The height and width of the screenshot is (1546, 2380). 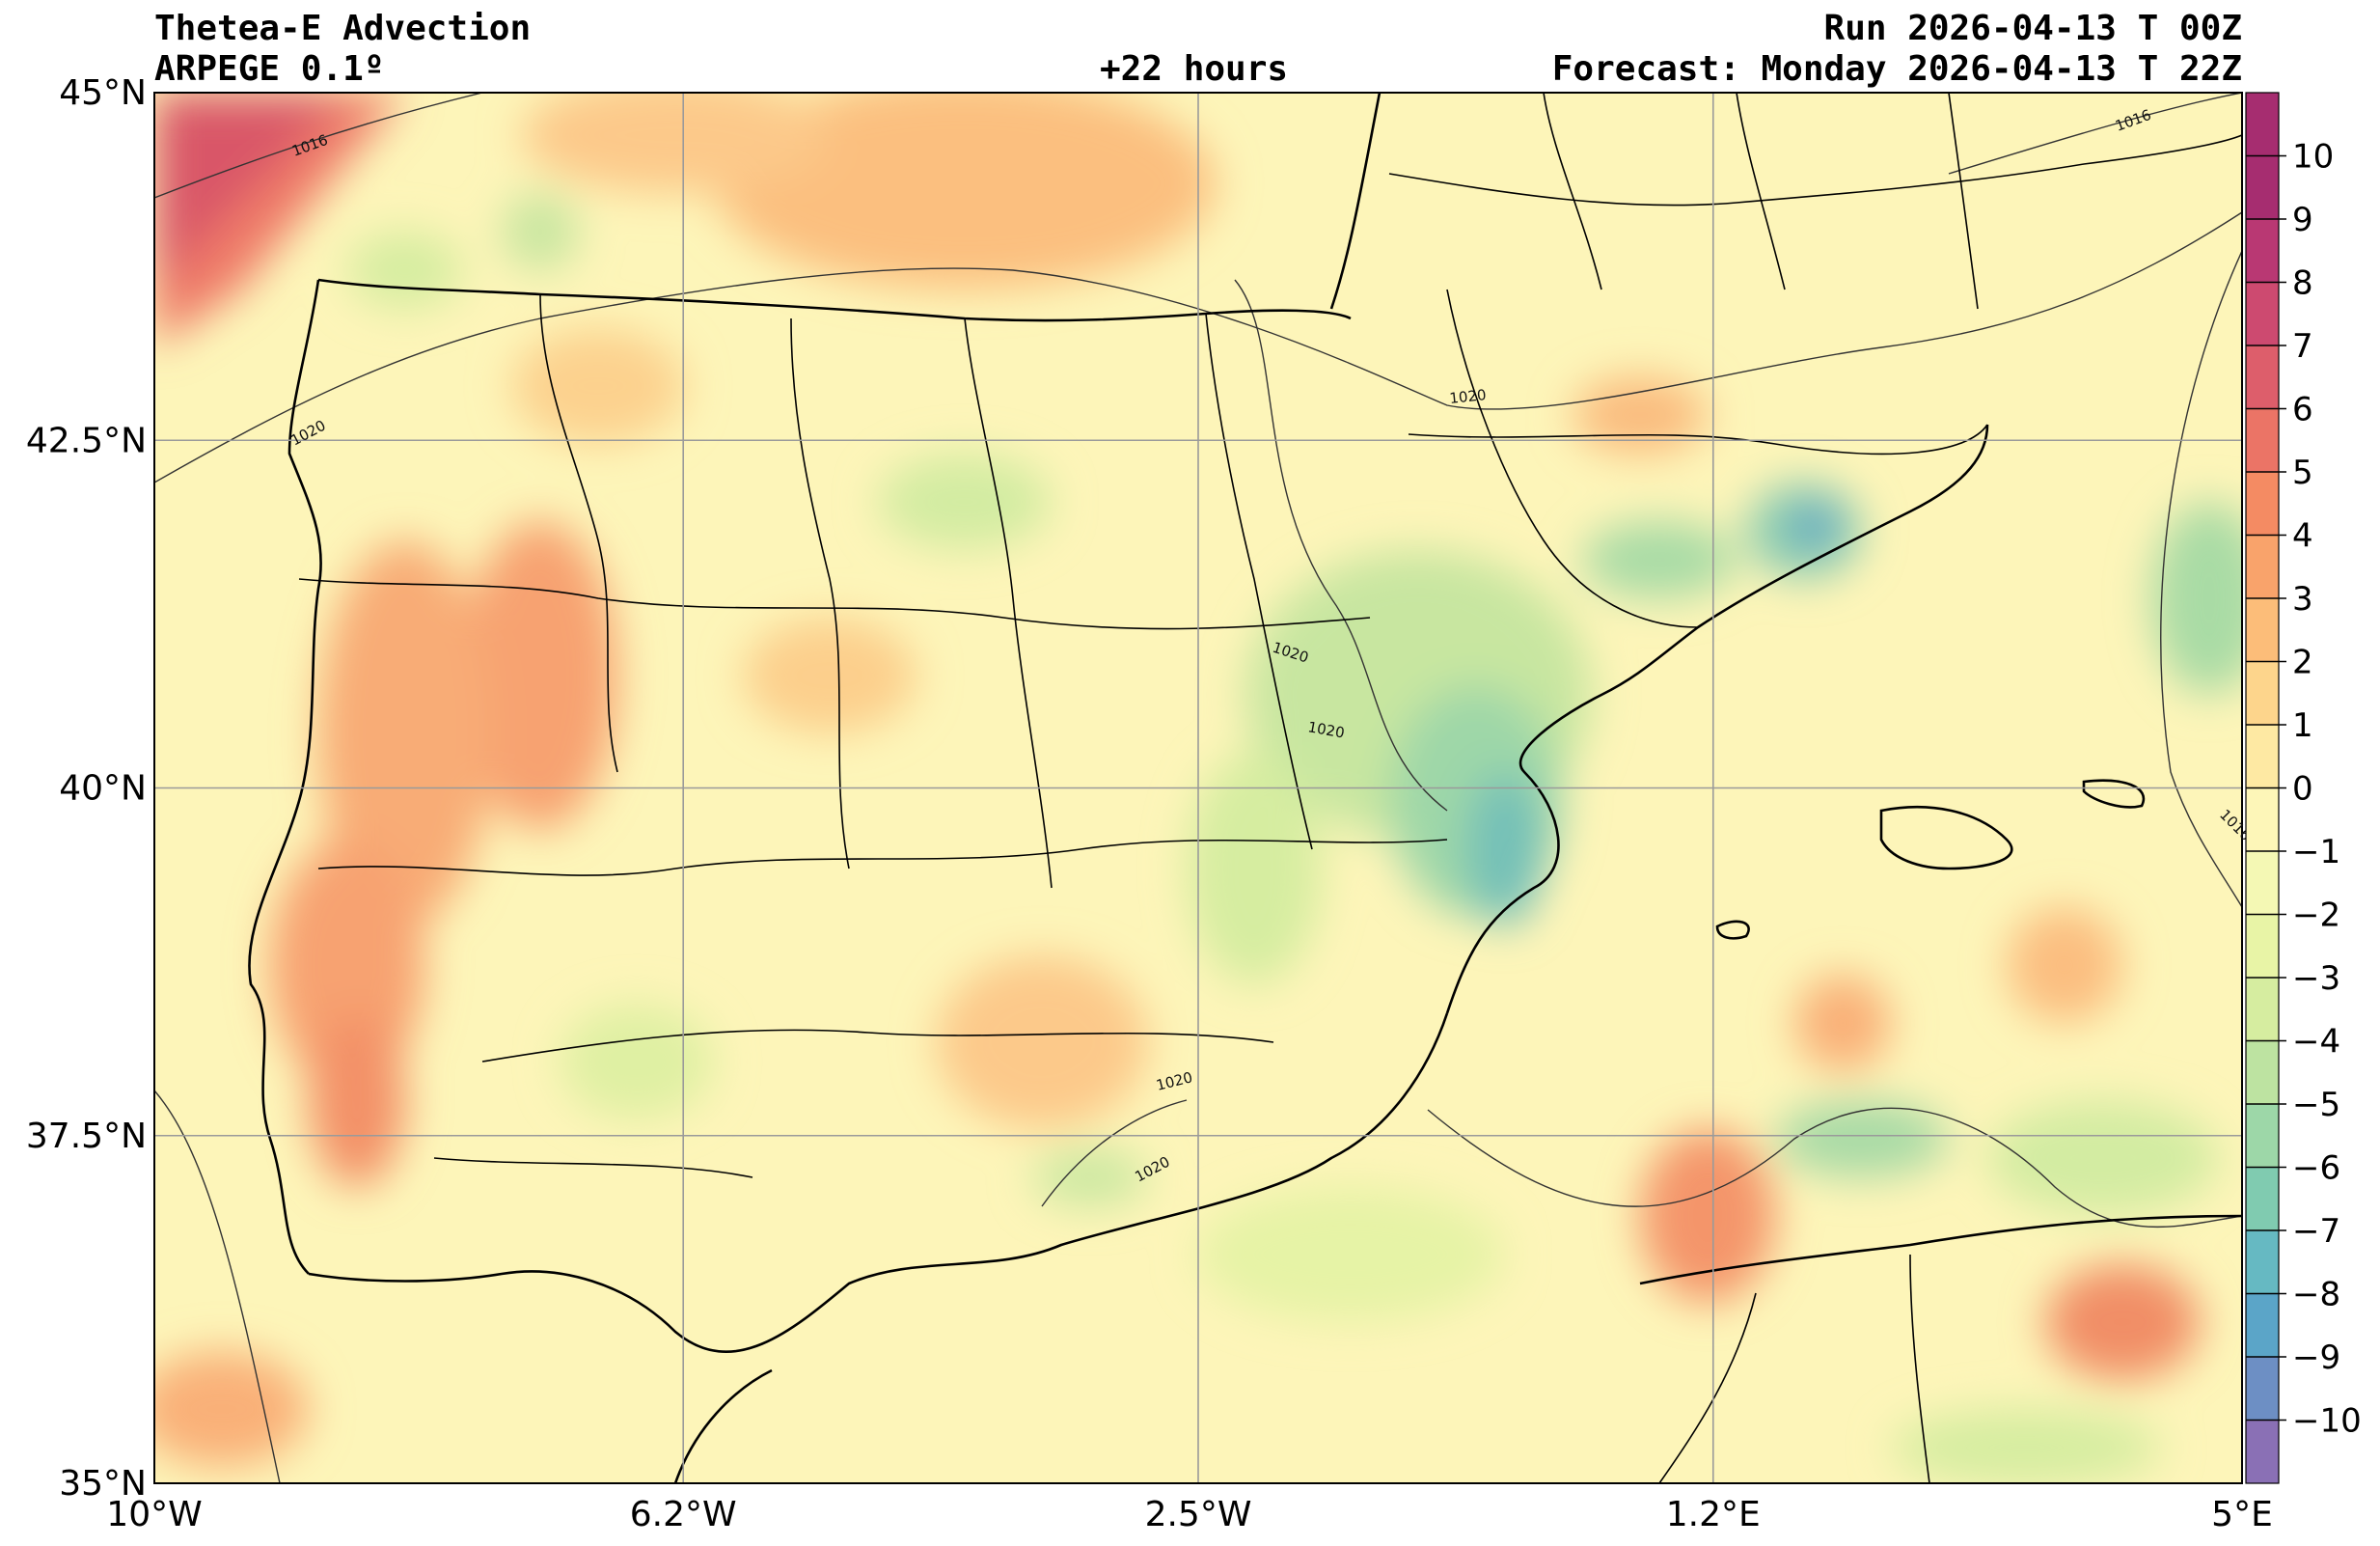 I want to click on isobar-label: 1020, so click(x=1469, y=396).